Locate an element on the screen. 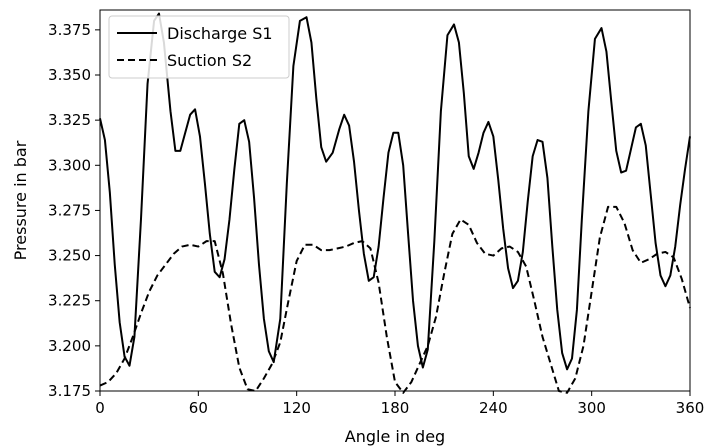 The height and width of the screenshot is (448, 708). legend-label-discharge-s1: Discharge S1 is located at coordinates (220, 33).